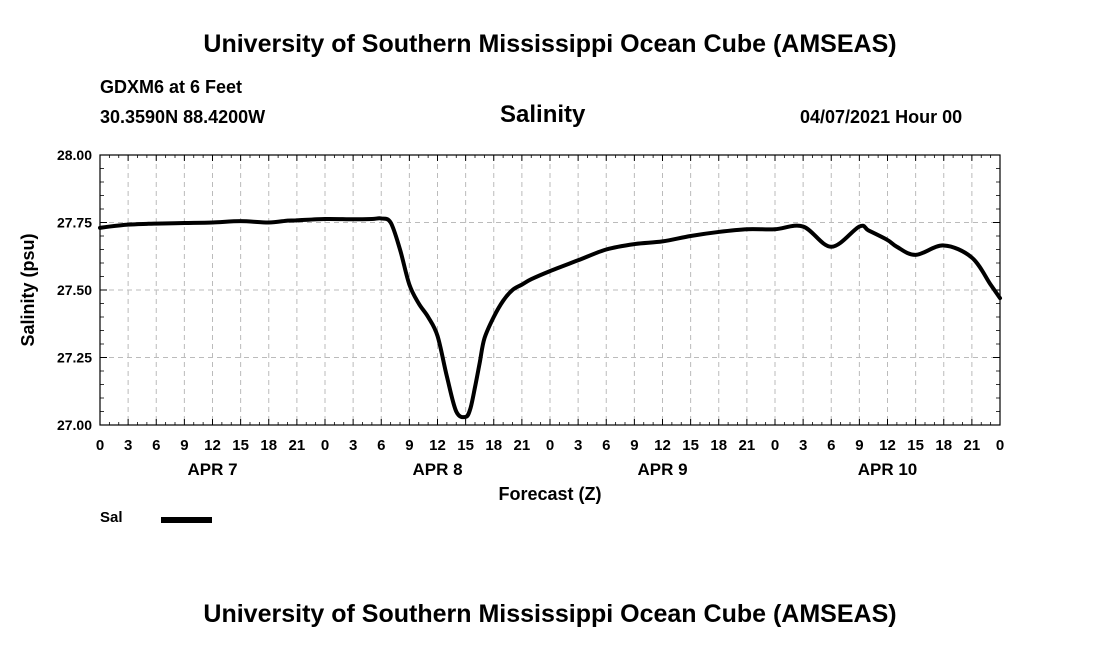 The image size is (1100, 650). Describe the element at coordinates (74, 223) in the screenshot. I see `y-tick-label: 27.75` at that location.